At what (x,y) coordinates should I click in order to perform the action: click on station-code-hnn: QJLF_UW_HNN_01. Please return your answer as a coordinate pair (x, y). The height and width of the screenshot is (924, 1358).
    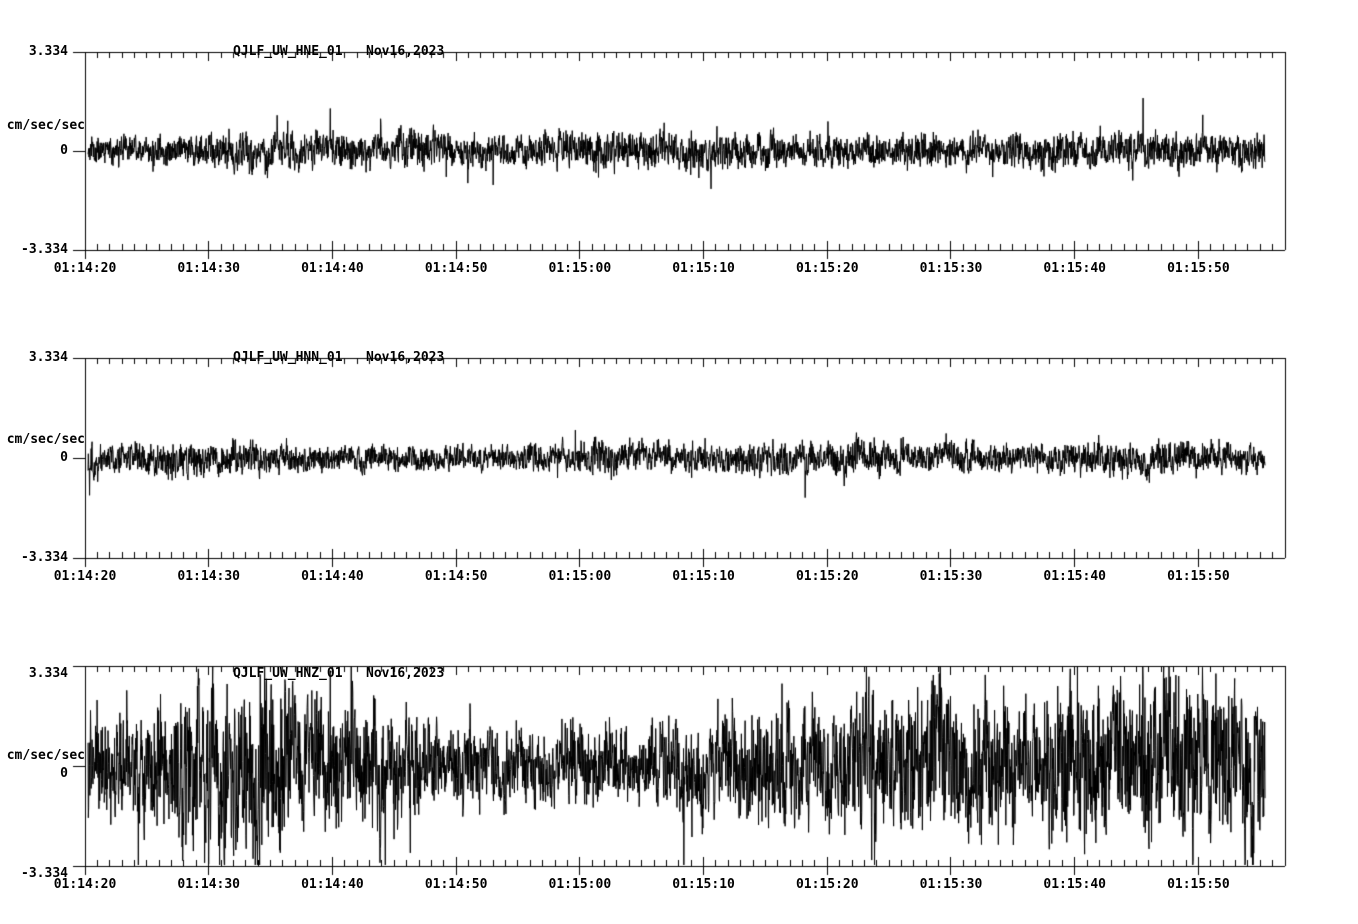
    Looking at the image, I should click on (287, 357).